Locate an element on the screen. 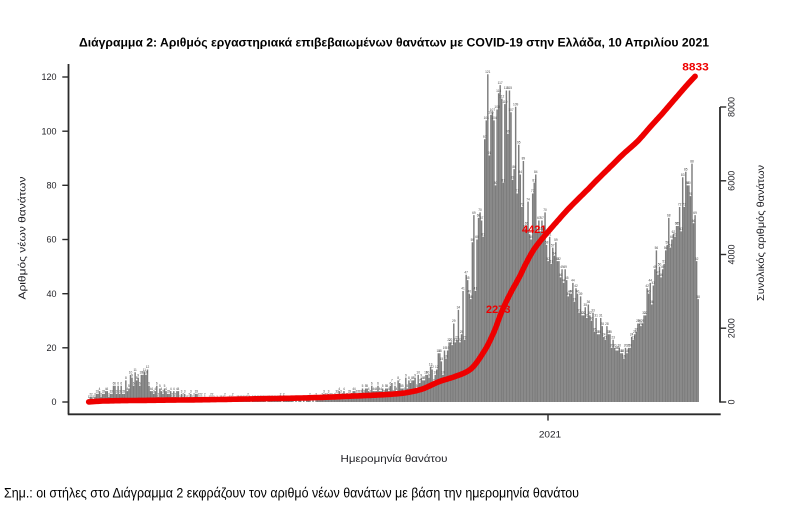 The width and height of the screenshot is (800, 518). svg-text: 32 is located at coordinates (582, 313).